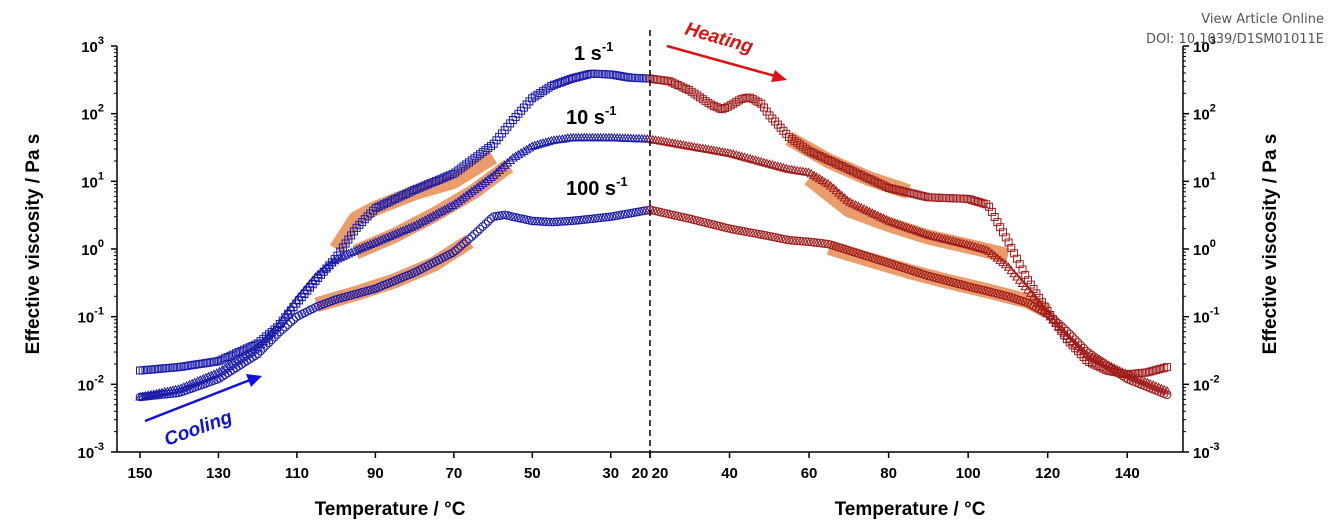  What do you see at coordinates (1204, 180) in the screenshot?
I see `y-tick-label: 10¹` at bounding box center [1204, 180].